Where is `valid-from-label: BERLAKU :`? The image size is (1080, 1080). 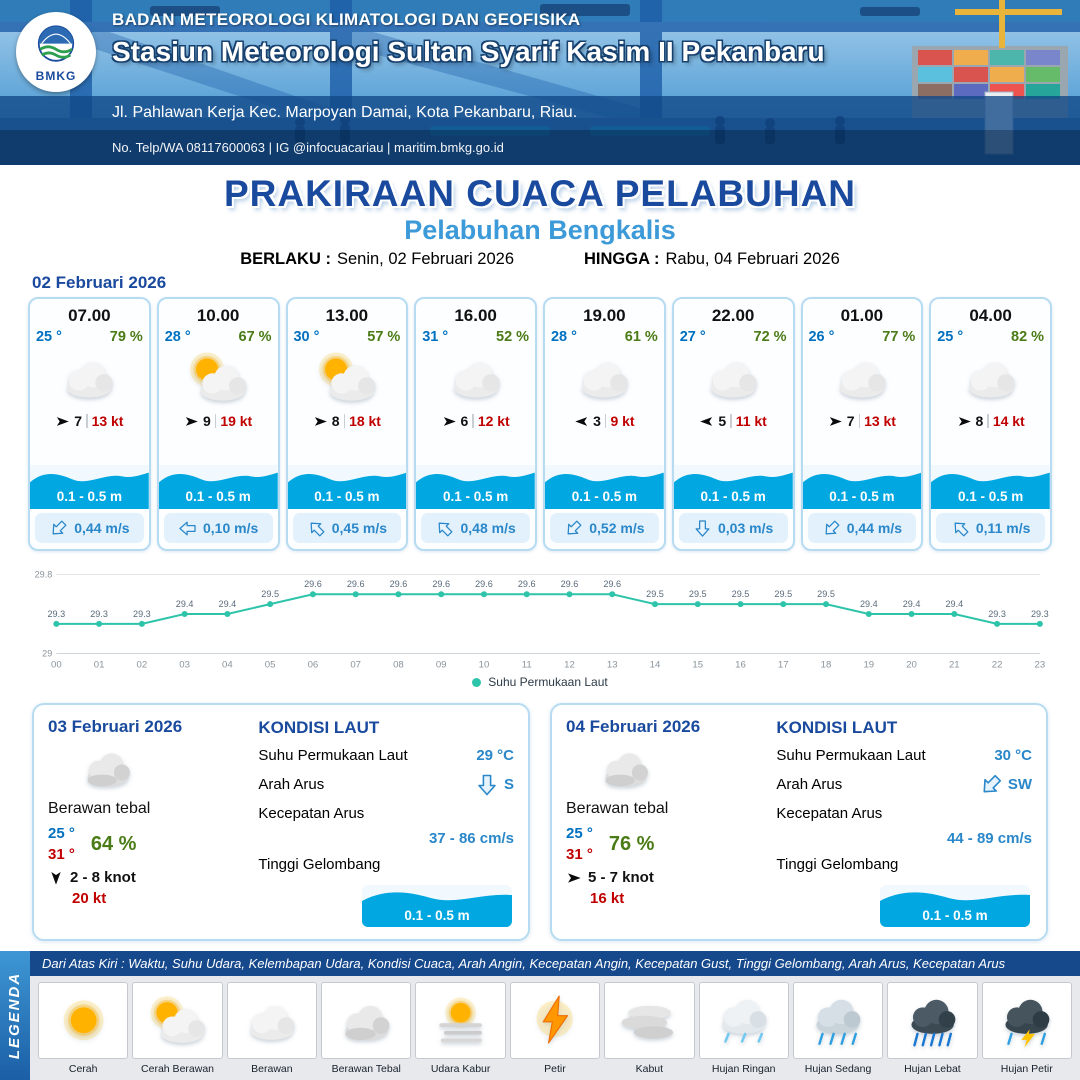 valid-from-label: BERLAKU : is located at coordinates (285, 259).